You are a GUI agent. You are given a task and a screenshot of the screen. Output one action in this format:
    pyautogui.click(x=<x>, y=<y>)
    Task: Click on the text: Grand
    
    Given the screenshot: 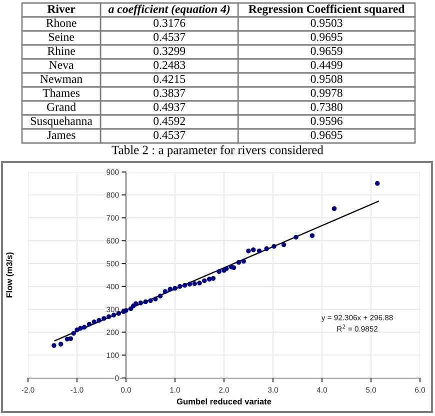 What is the action you would take?
    pyautogui.click(x=61, y=106)
    